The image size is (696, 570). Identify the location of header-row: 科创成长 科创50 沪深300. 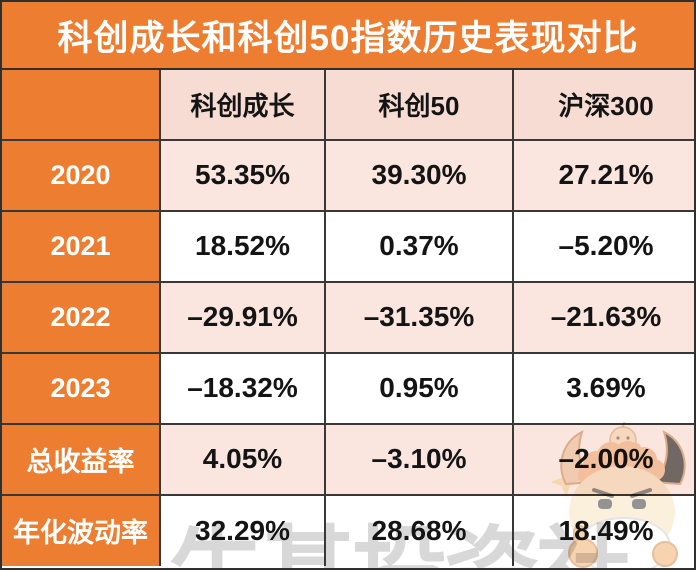
(348, 105).